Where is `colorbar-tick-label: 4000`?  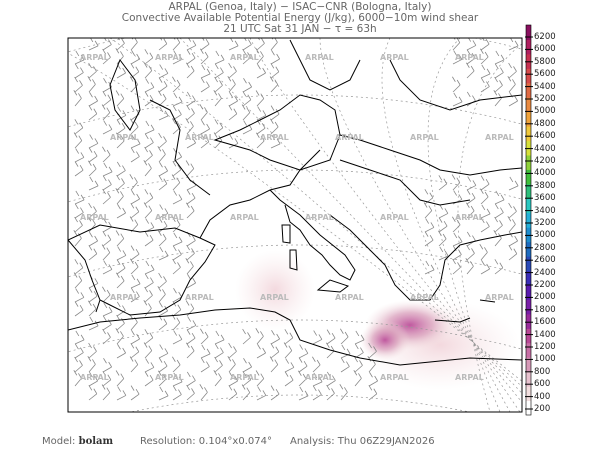
colorbar-tick-label: 4000 is located at coordinates (545, 173).